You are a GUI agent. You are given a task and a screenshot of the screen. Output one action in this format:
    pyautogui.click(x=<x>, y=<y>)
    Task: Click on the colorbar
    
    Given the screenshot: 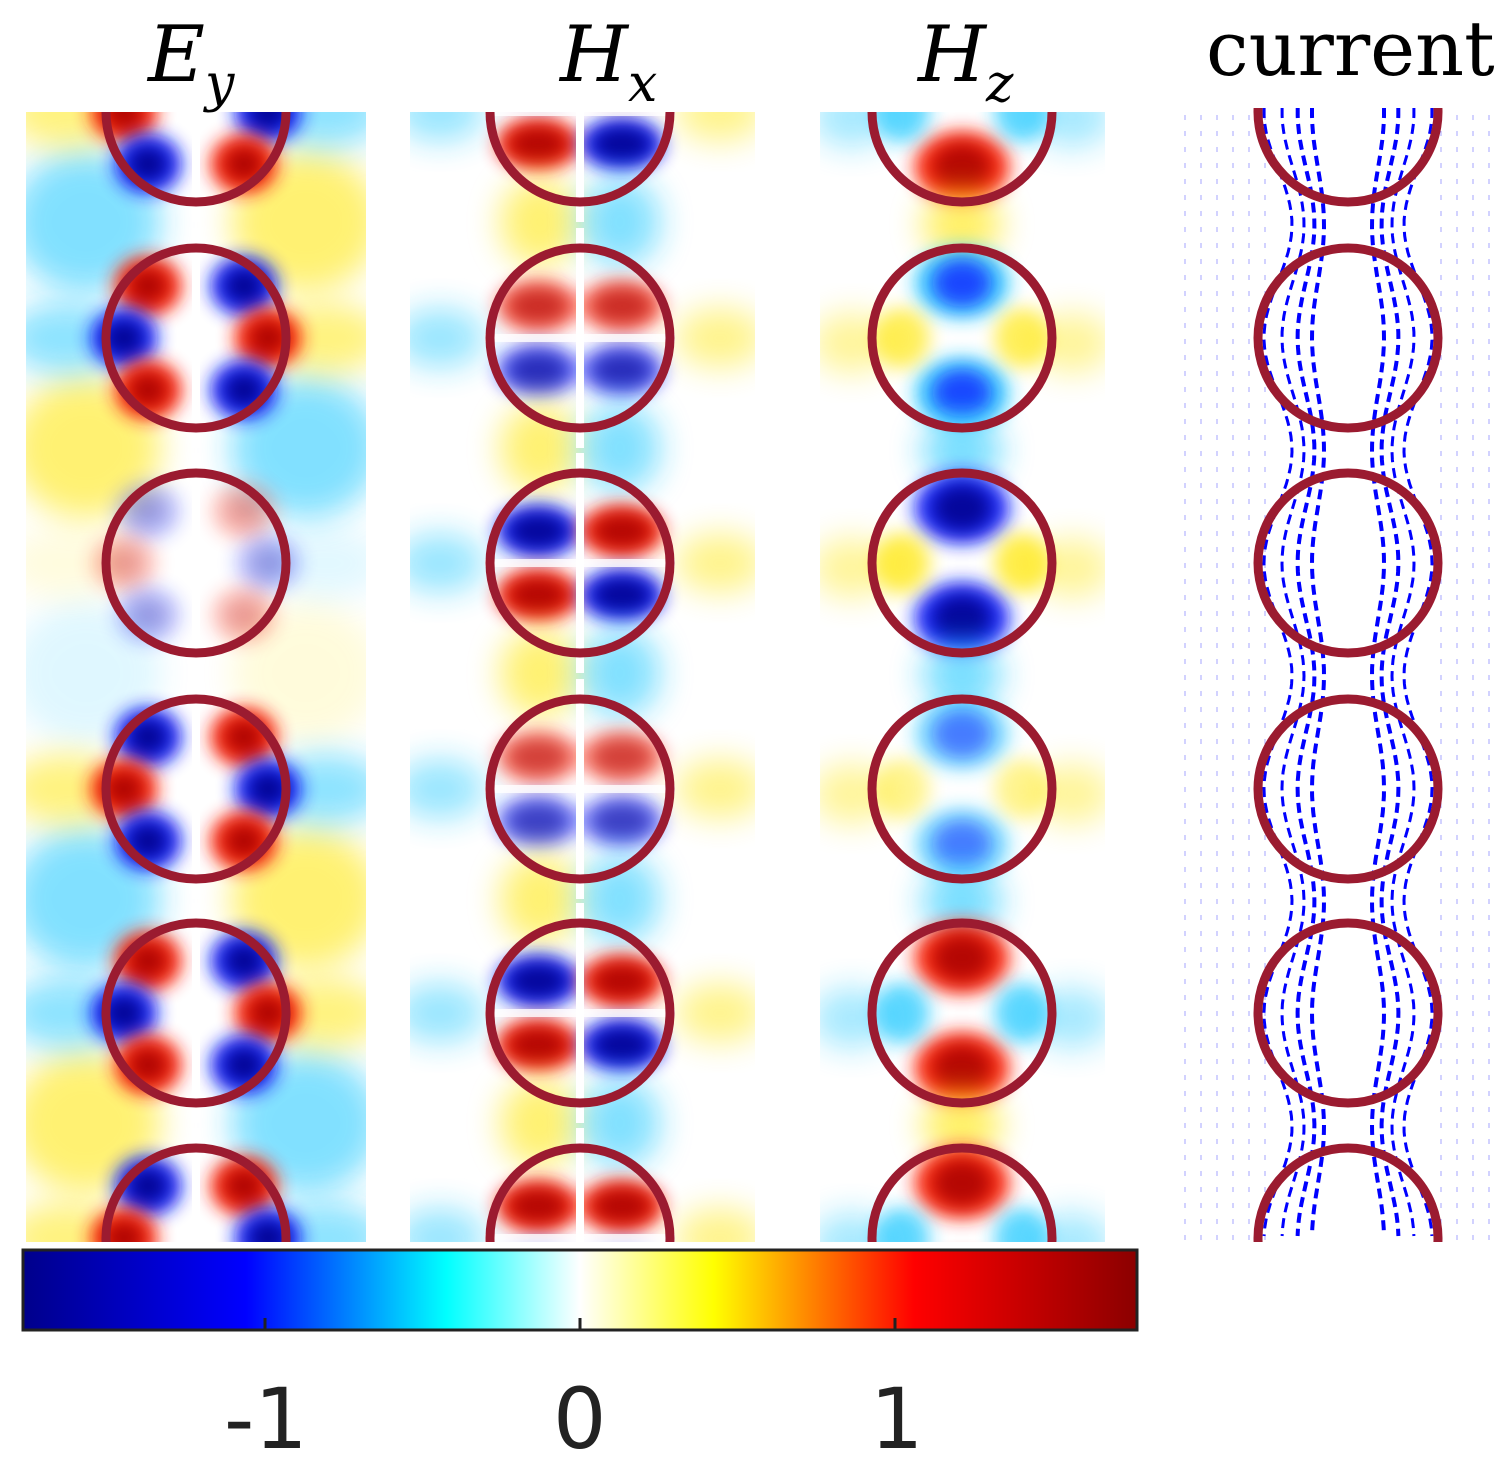 What is the action you would take?
    pyautogui.click(x=580, y=1290)
    